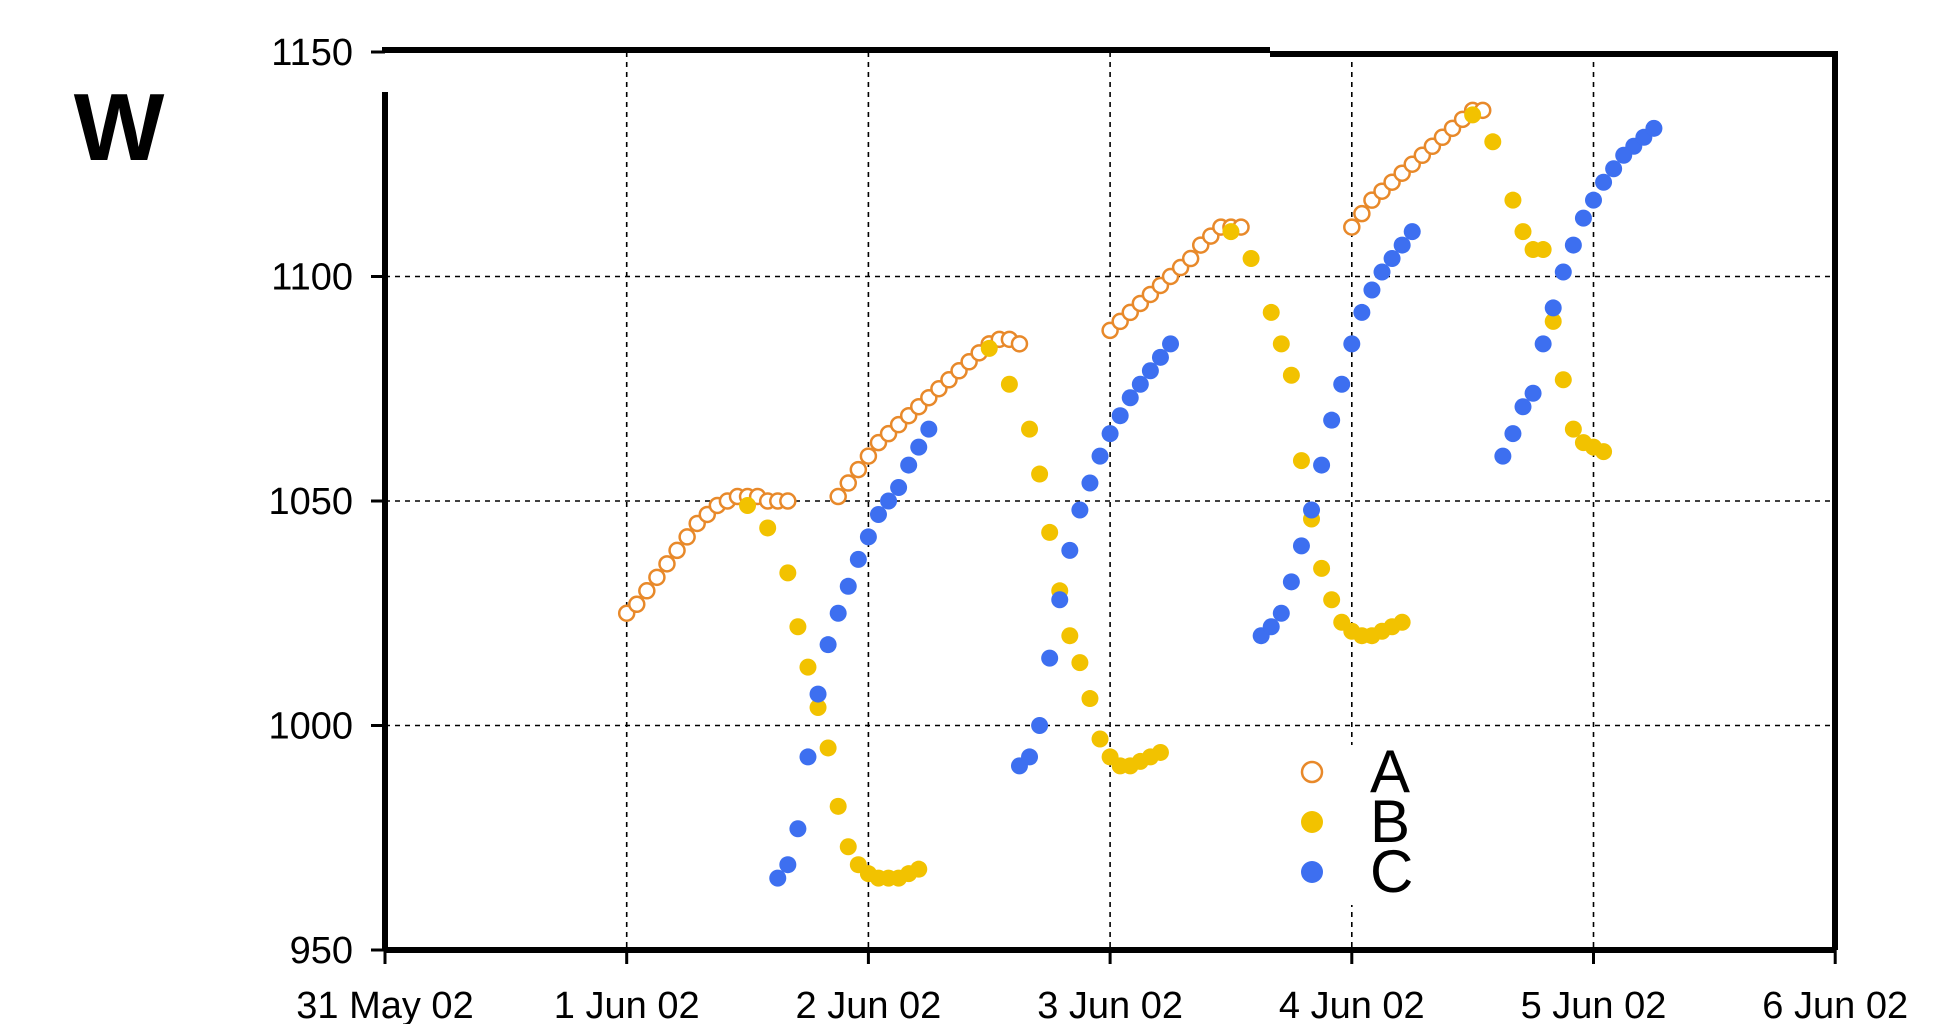 The image size is (1939, 1024). I want to click on y-tick-label: 1100, so click(312, 278).